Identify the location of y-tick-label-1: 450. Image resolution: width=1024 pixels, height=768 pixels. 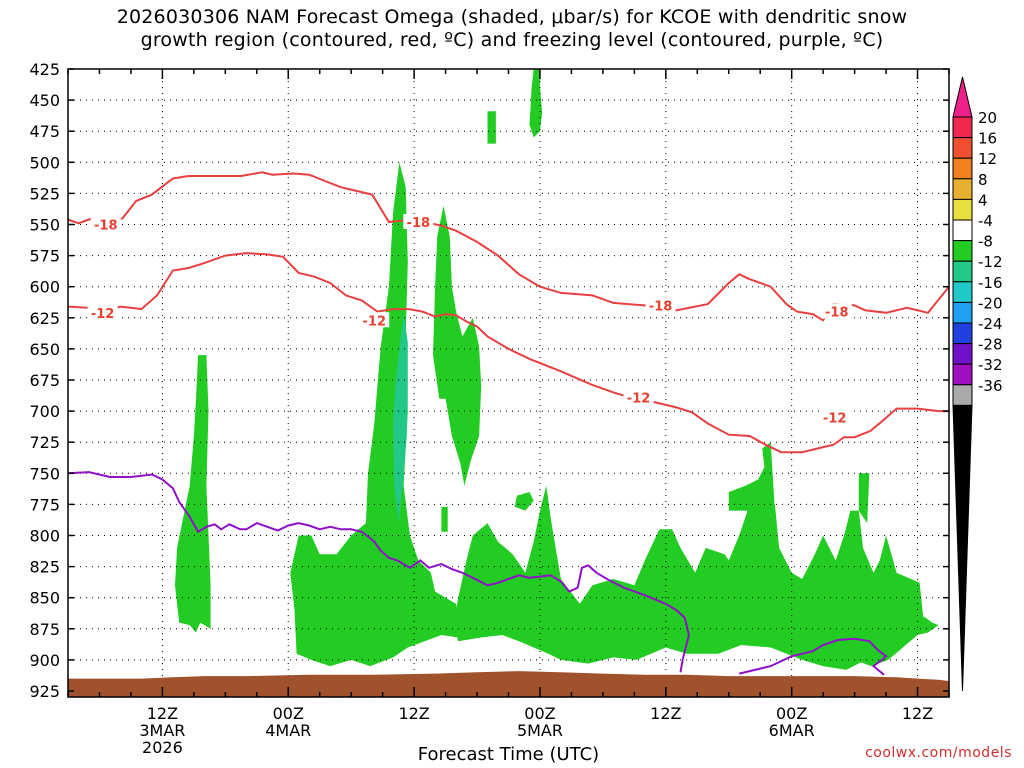
(44, 100).